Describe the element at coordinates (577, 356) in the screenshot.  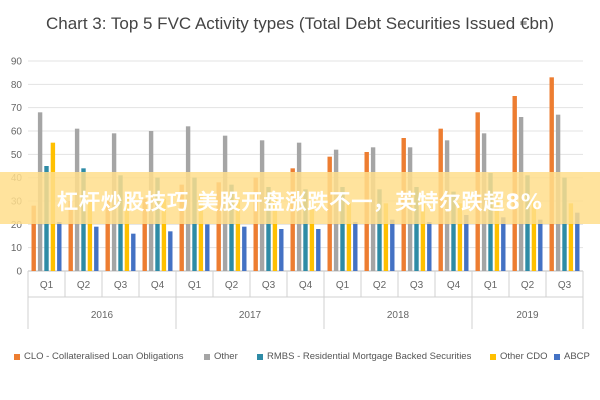
I see `legend-label: ABCP` at that location.